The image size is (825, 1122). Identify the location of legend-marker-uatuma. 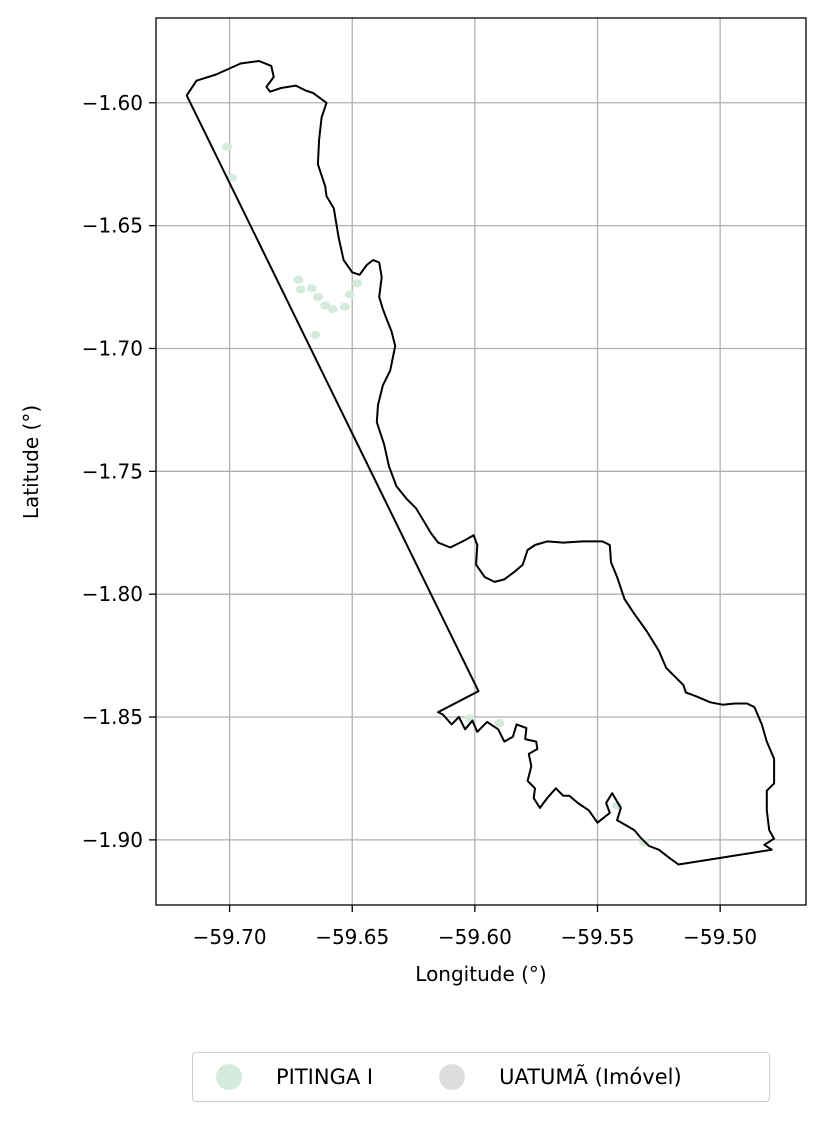
(452, 1077).